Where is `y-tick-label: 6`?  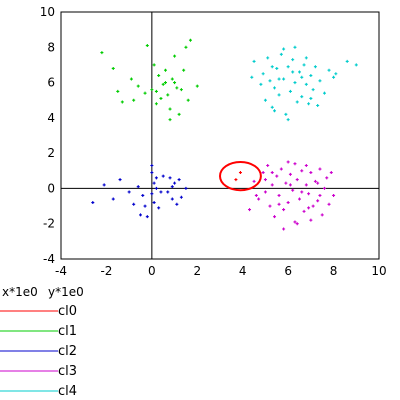
y-tick-label: 6 is located at coordinates (51, 83).